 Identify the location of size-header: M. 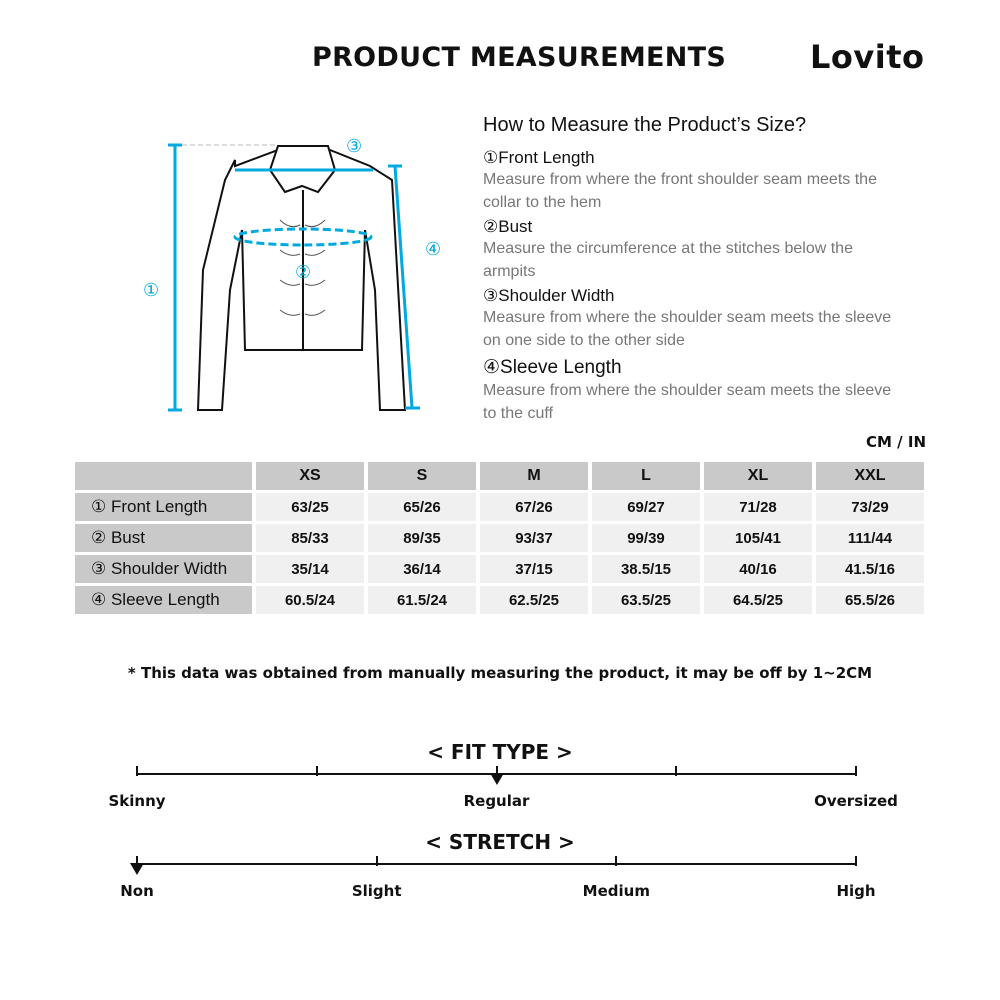
(534, 476).